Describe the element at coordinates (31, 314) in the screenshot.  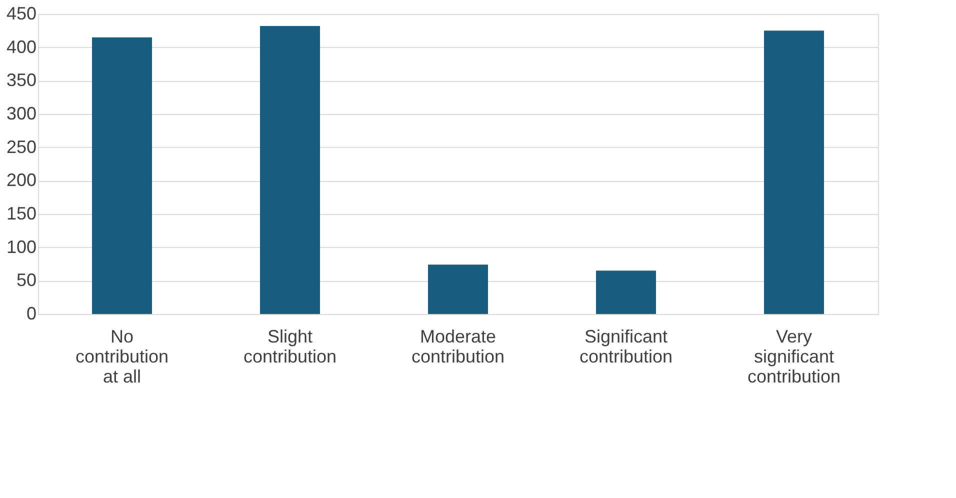
I see `y-tick-label: 0` at that location.